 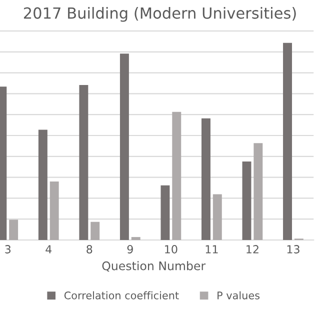 I want to click on x-tick-label: 11, so click(x=212, y=249).